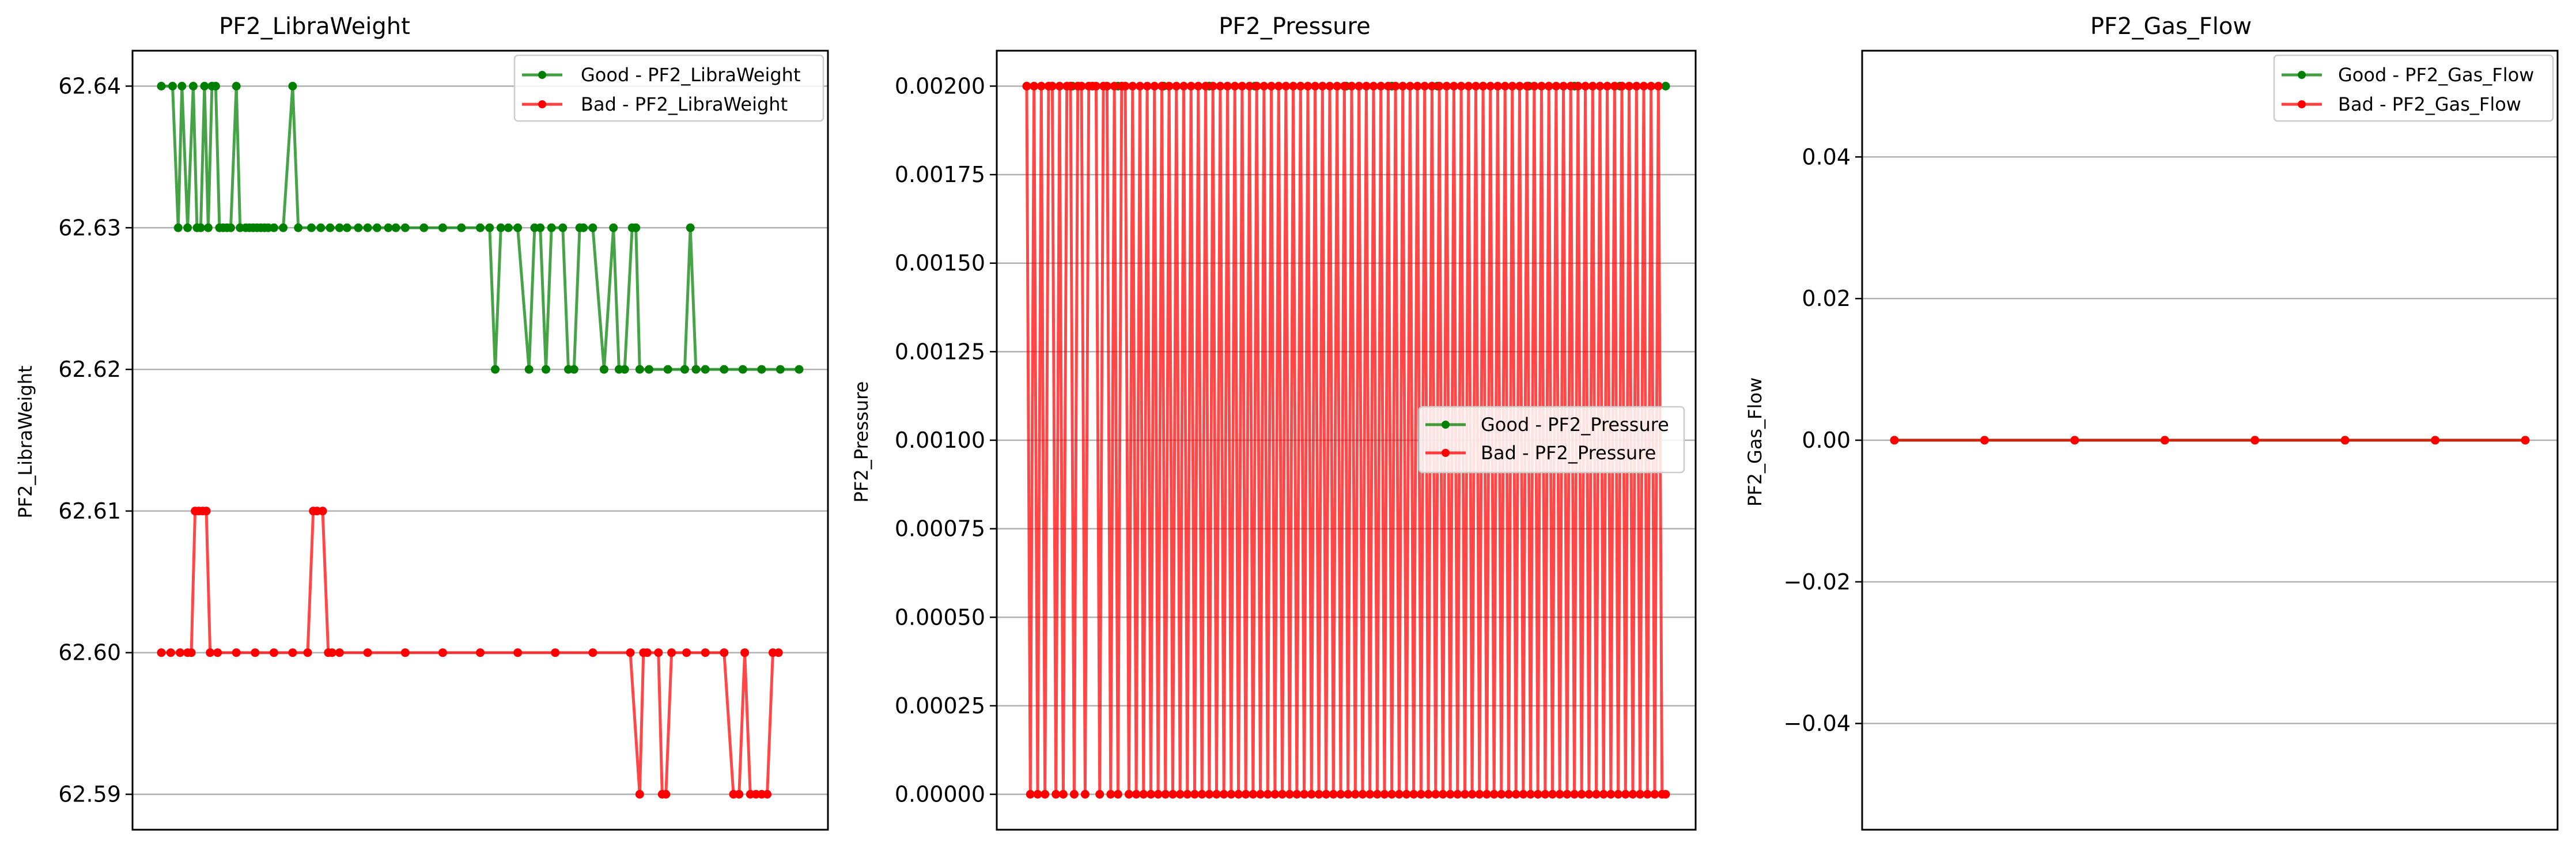 This screenshot has height=847, width=2576. What do you see at coordinates (1294, 26) in the screenshot?
I see `chart-title: PF2_Pressure` at bounding box center [1294, 26].